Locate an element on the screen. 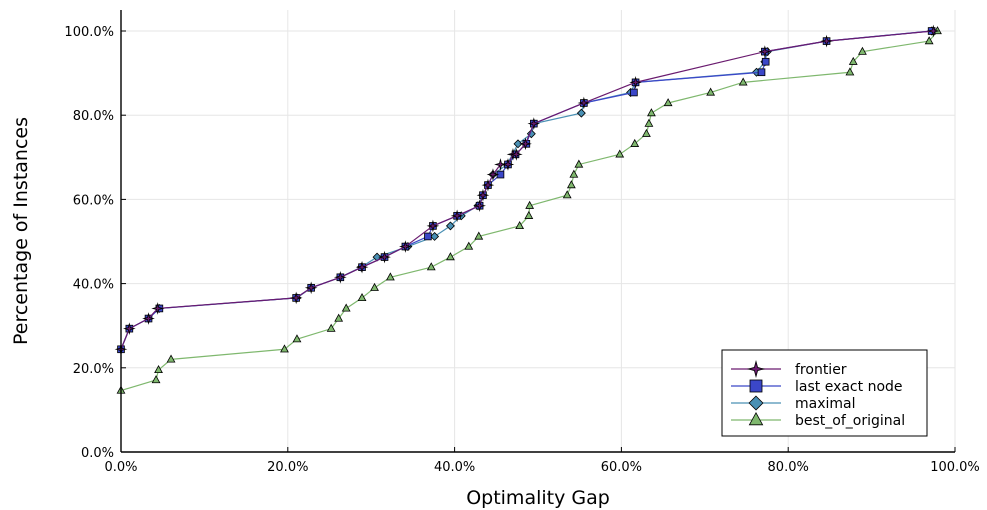 The width and height of the screenshot is (987, 510). legend-label: last exact node is located at coordinates (849, 387).